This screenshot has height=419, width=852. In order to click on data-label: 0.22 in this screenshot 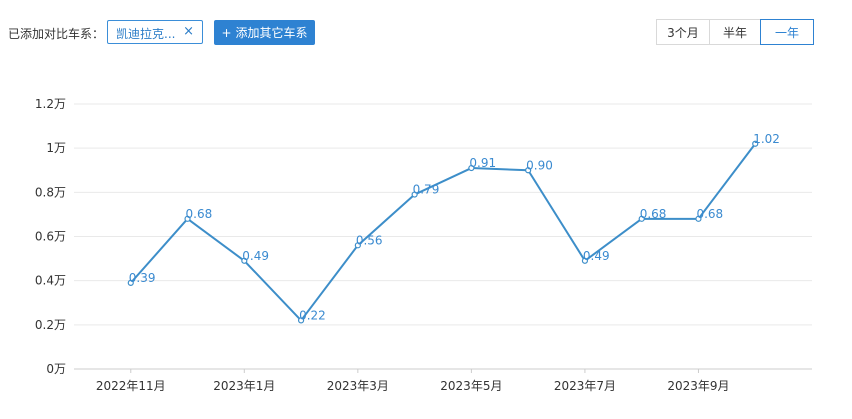, I will do `click(312, 315)`.